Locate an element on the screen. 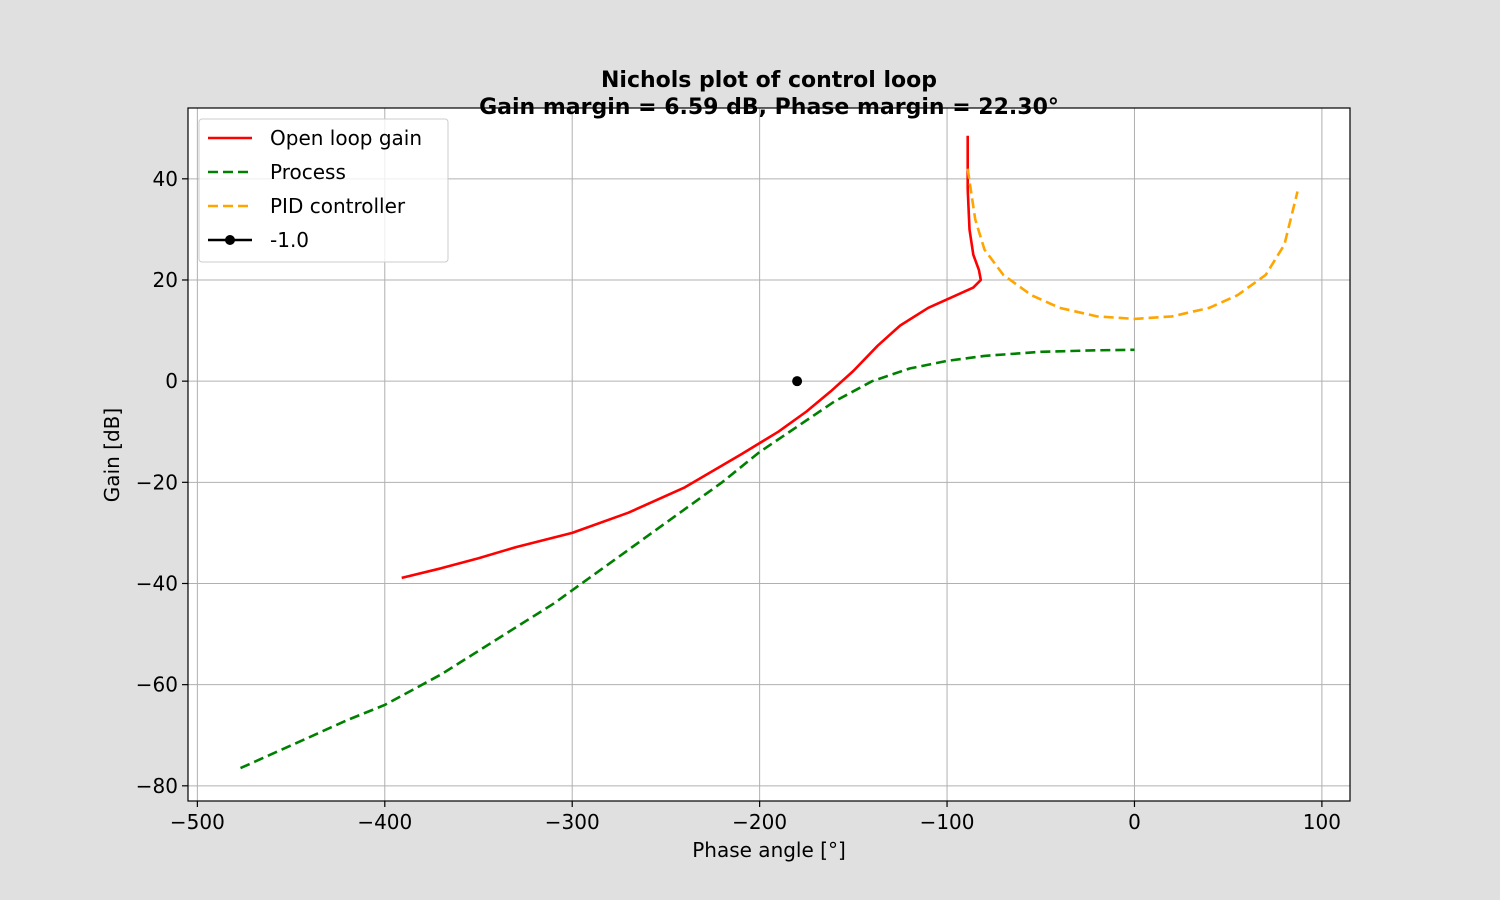 The height and width of the screenshot is (900, 1500). y-tick-label: −80 is located at coordinates (157, 786).